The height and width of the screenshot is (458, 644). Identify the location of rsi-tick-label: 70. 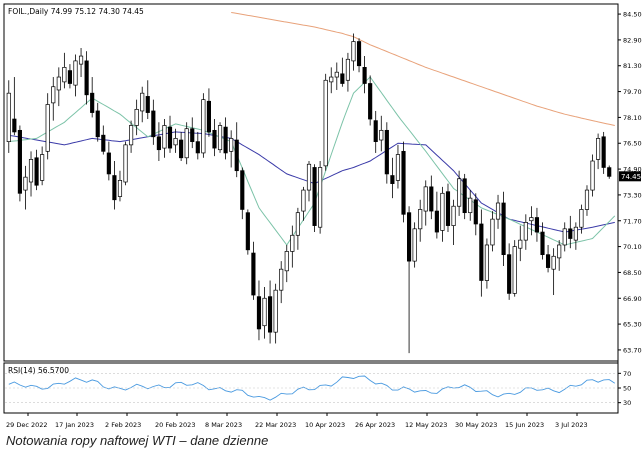
(627, 374).